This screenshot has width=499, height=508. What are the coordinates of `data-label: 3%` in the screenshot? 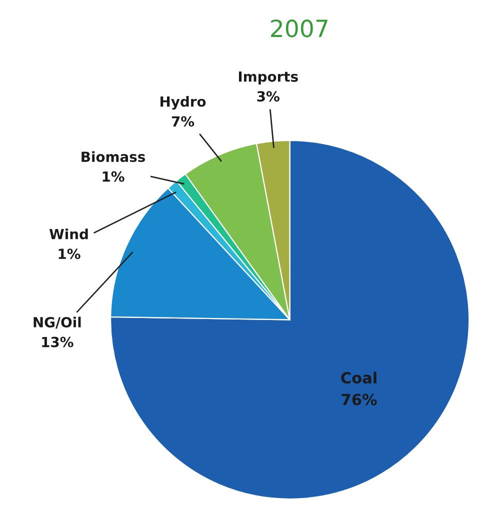 It's located at (268, 96).